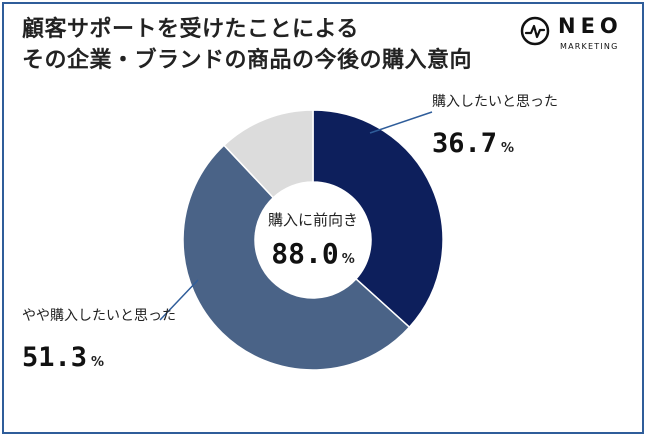 This screenshot has height=440, width=650. I want to click on slice-value-2-number: 51.3, so click(54, 357).